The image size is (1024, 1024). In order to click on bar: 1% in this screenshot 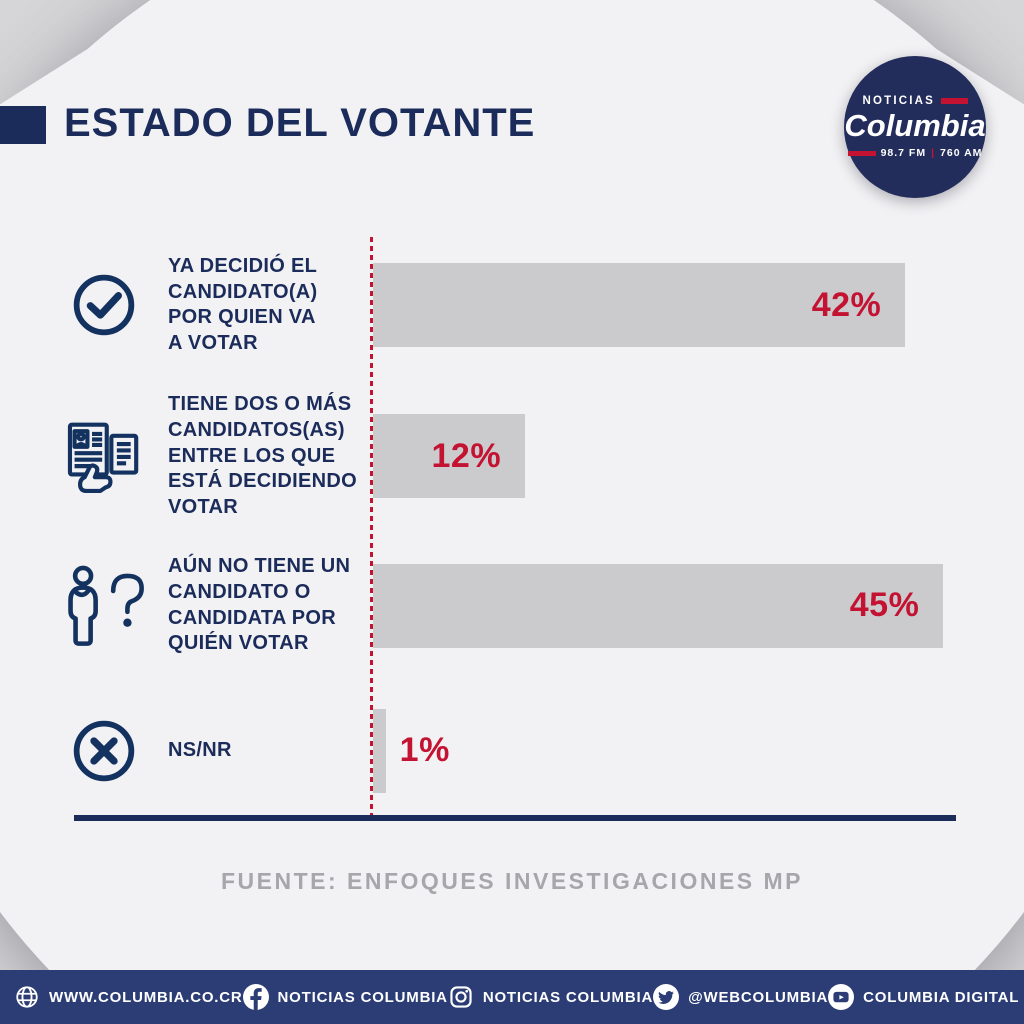, I will do `click(411, 750)`.